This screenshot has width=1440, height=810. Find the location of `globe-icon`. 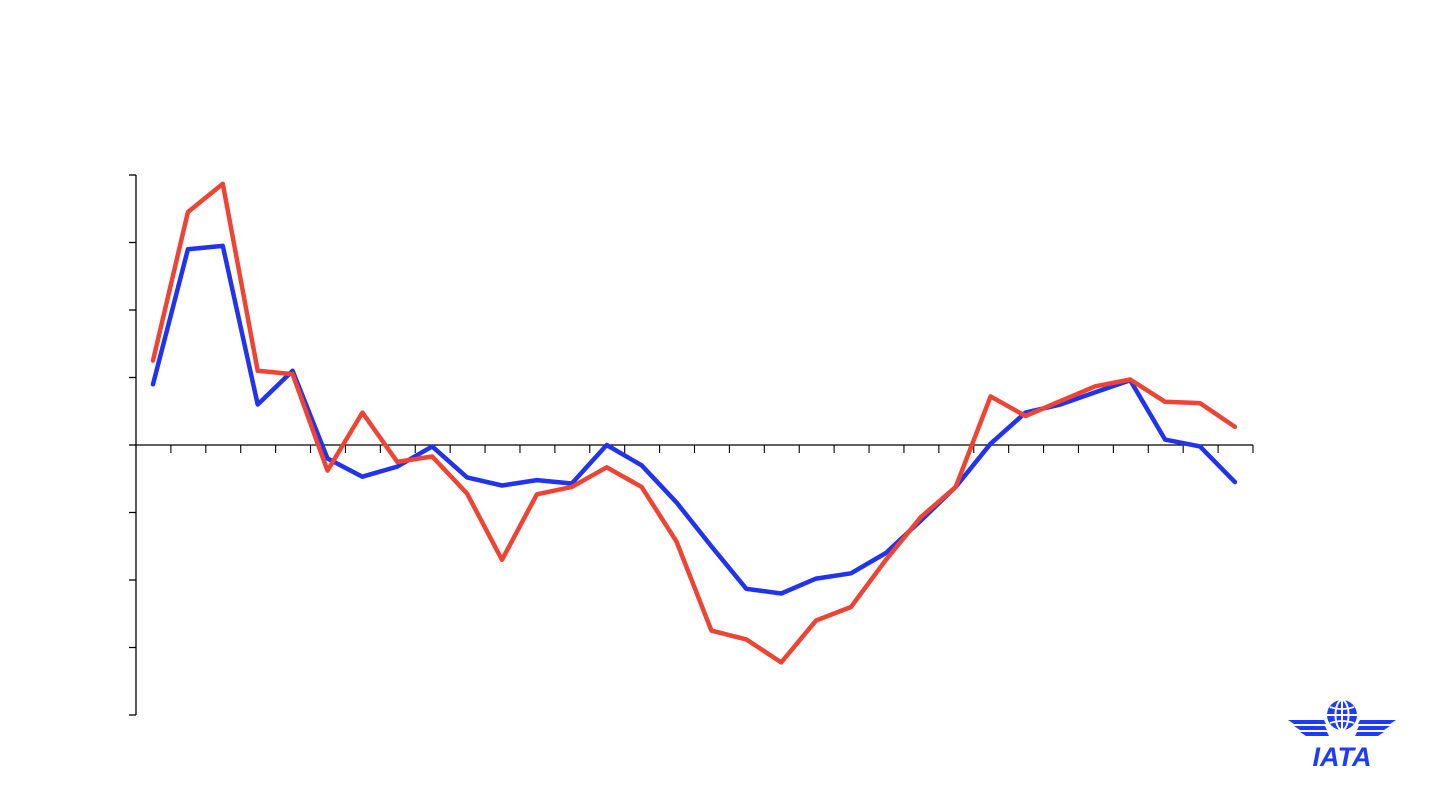

globe-icon is located at coordinates (1342, 715).